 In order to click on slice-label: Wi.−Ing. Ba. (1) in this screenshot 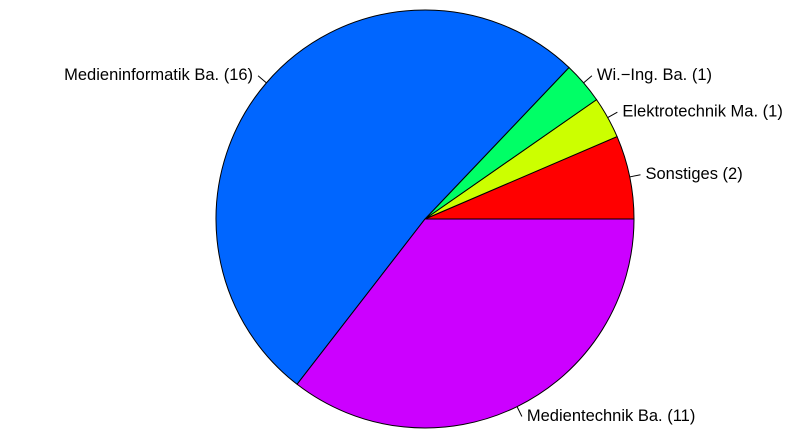, I will do `click(654, 75)`.